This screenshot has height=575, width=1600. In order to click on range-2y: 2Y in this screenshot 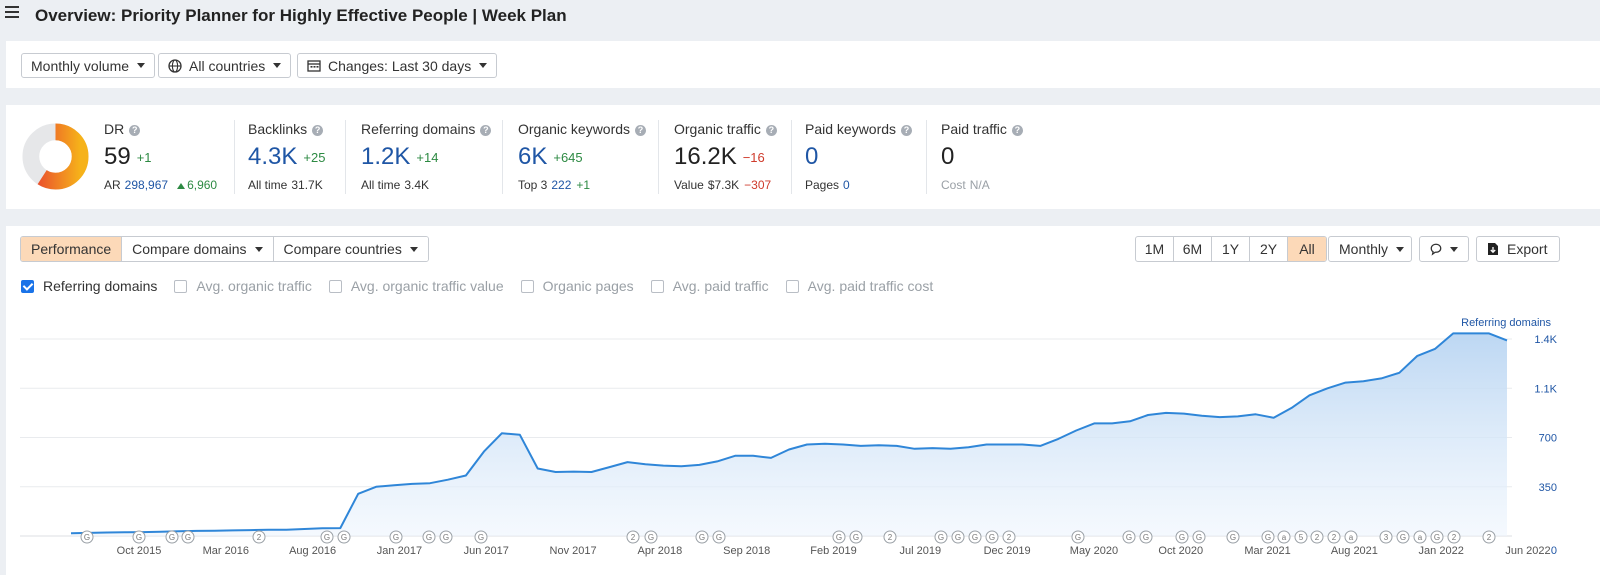, I will do `click(1269, 249)`.